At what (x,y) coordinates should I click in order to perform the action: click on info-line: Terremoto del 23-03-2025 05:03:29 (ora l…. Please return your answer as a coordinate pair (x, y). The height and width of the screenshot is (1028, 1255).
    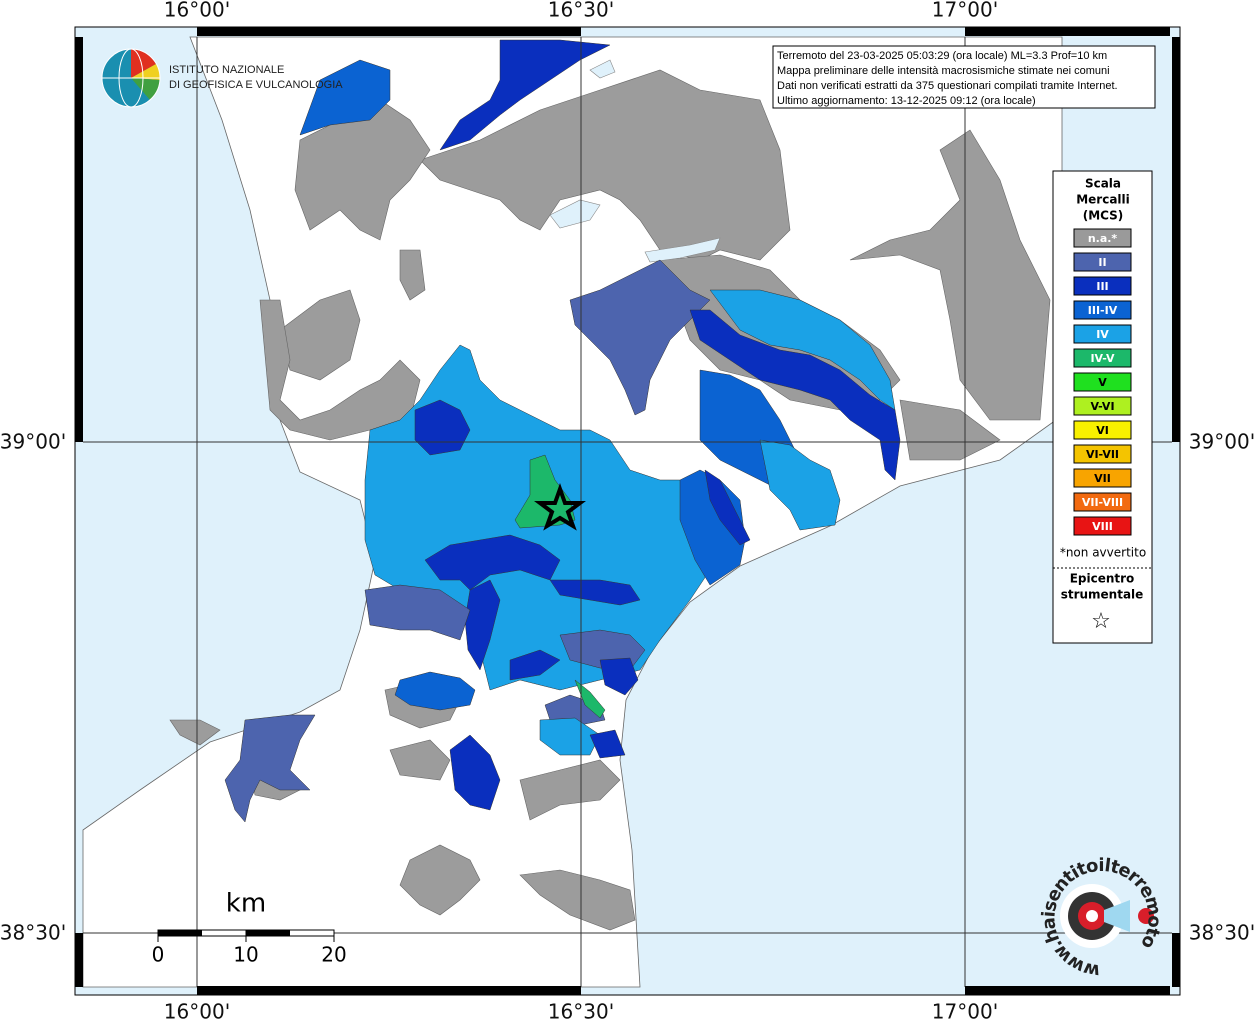
    Looking at the image, I should click on (942, 56).